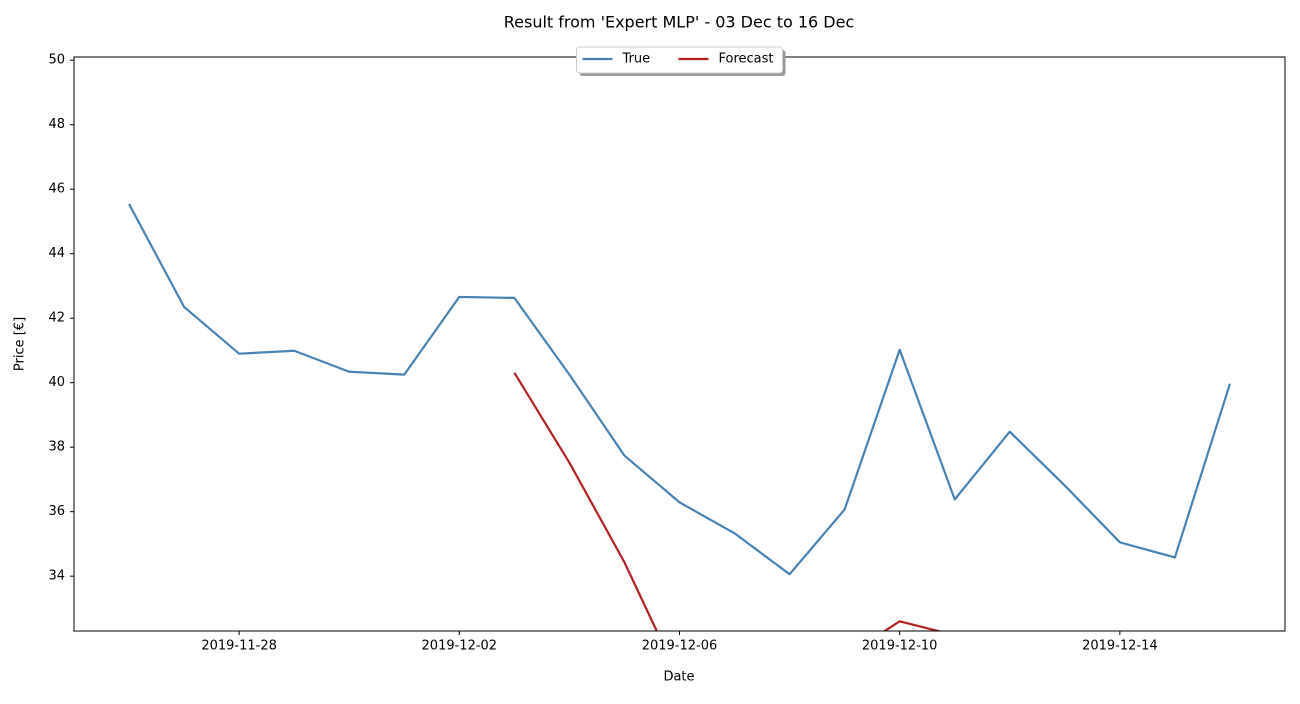 The width and height of the screenshot is (1300, 704). What do you see at coordinates (678, 677) in the screenshot?
I see `x-axis-label: Date` at bounding box center [678, 677].